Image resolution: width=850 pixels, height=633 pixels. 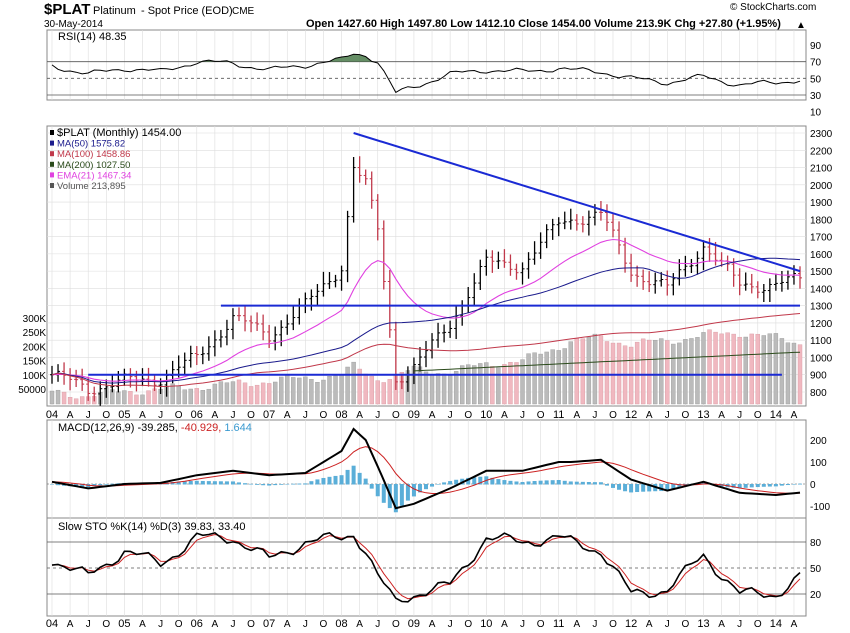 I want to click on sto-k-line, so click(x=426, y=567).